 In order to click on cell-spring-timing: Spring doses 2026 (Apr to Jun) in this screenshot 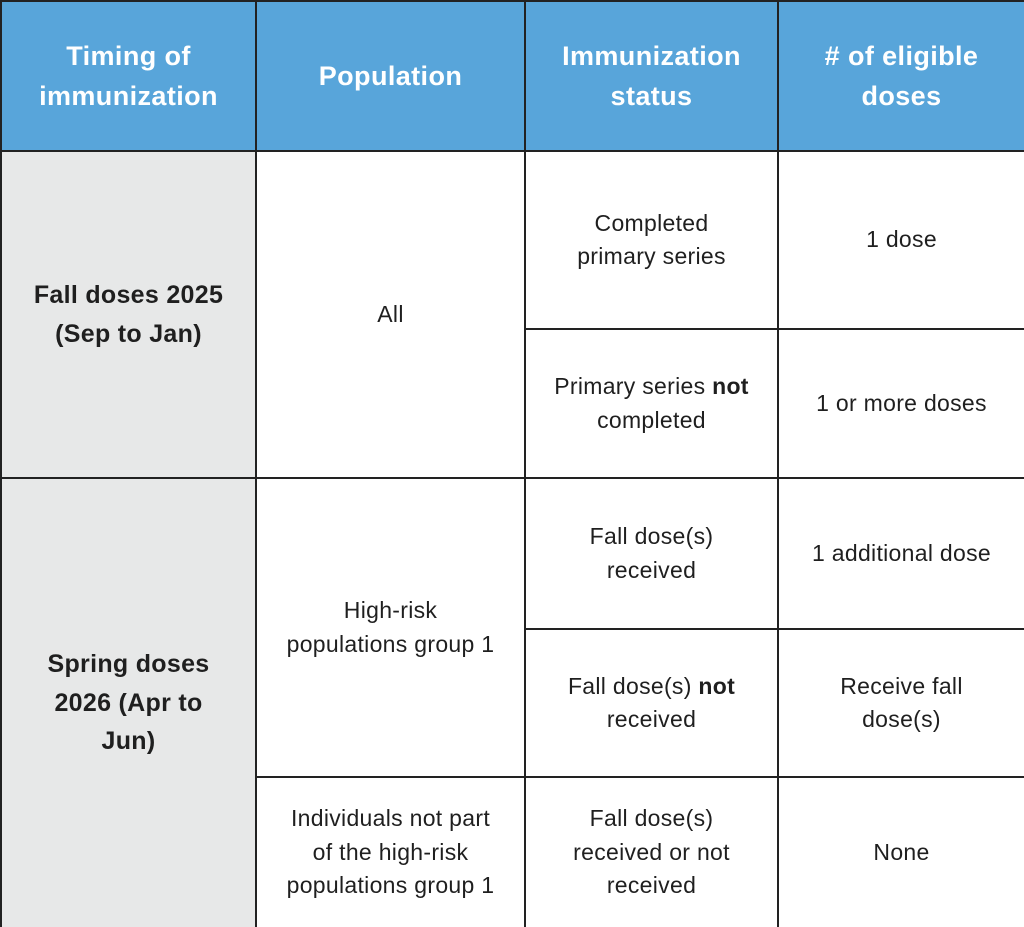, I will do `click(128, 702)`.